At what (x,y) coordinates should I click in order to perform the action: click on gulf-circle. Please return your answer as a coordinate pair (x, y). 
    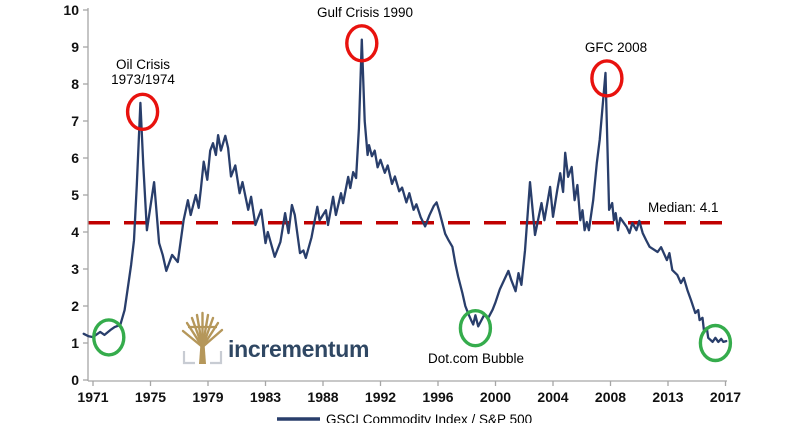
    Looking at the image, I should click on (362, 43).